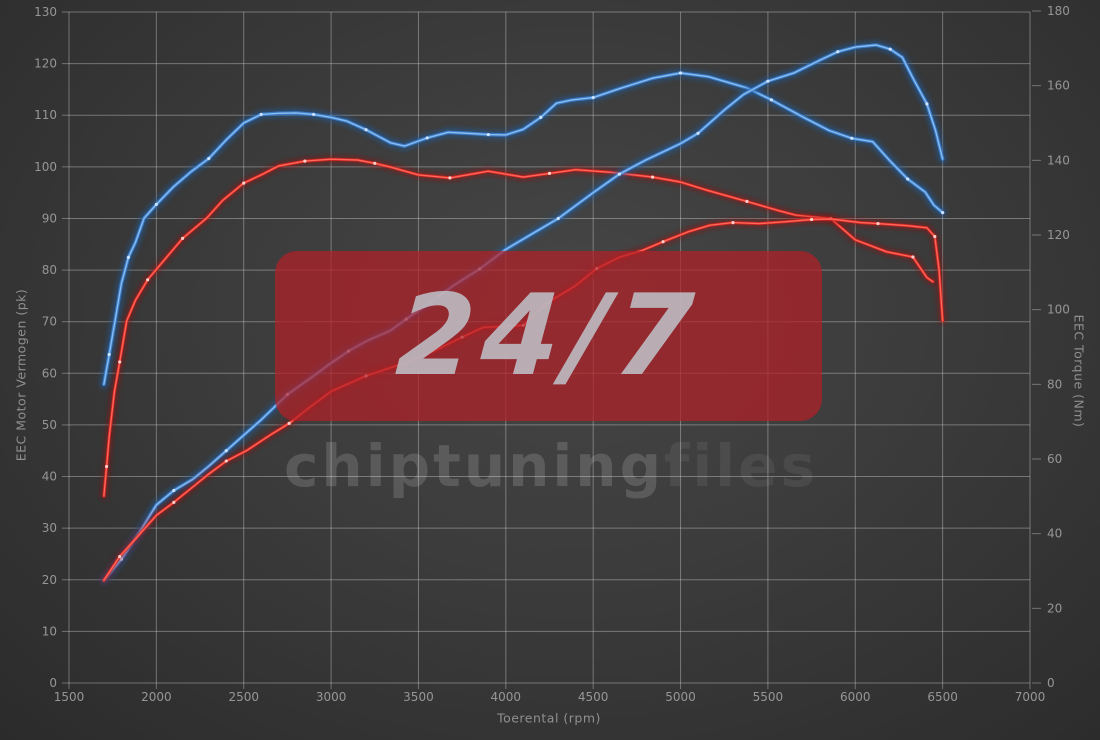 This screenshot has width=1100, height=740. What do you see at coordinates (45, 167) in the screenshot?
I see `left-tick-label: 100` at bounding box center [45, 167].